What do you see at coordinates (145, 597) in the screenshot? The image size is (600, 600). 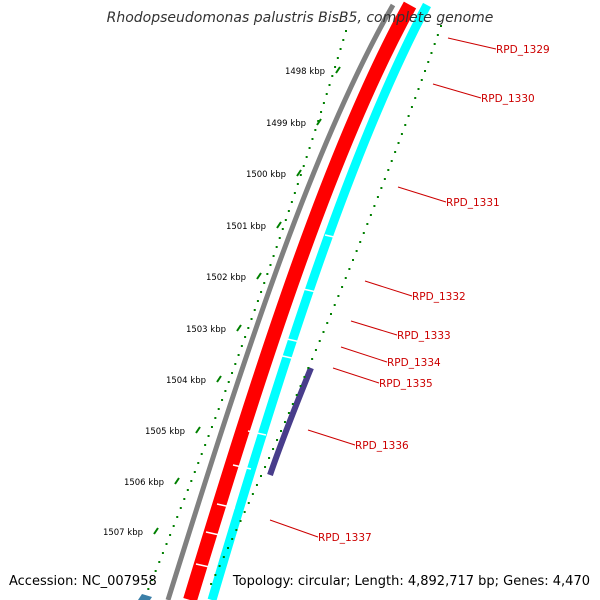 I see `partial-marker` at bounding box center [145, 597].